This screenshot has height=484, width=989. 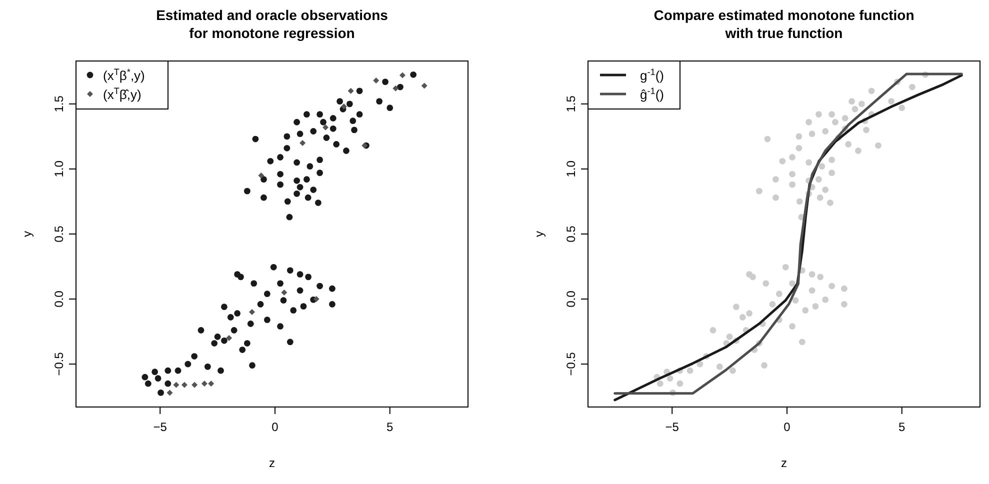 I want to click on legend-label: (x$^{T}$β̂,y), so click(x=122, y=94).